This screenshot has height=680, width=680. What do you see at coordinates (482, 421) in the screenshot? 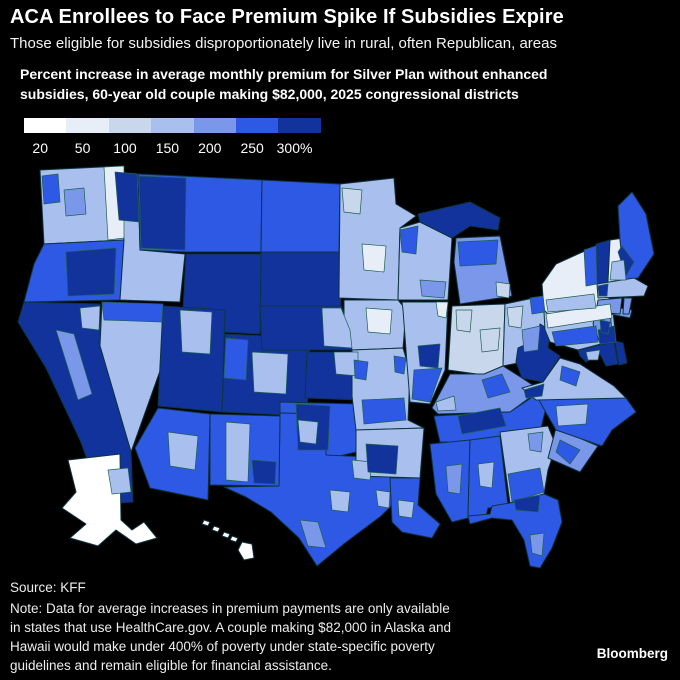
I see `district-patch-TN` at bounding box center [482, 421].